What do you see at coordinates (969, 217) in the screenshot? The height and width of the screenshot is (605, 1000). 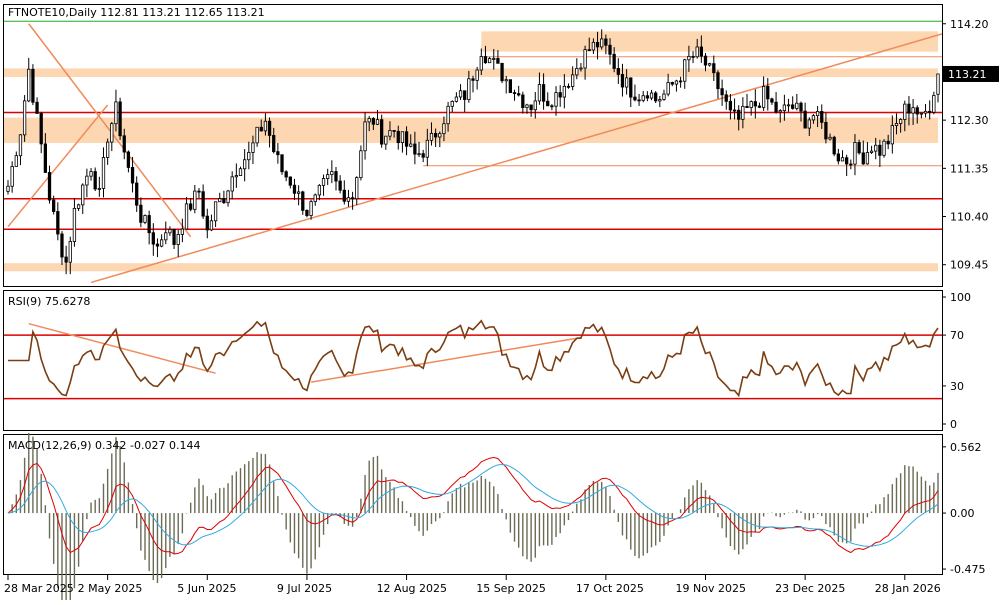 I see `y-tick-label: 110.40` at bounding box center [969, 217].